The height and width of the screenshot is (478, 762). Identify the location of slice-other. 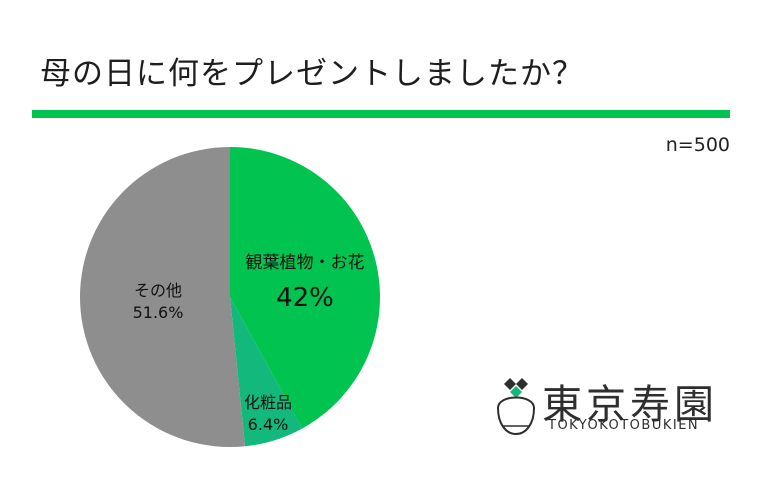
(162, 297).